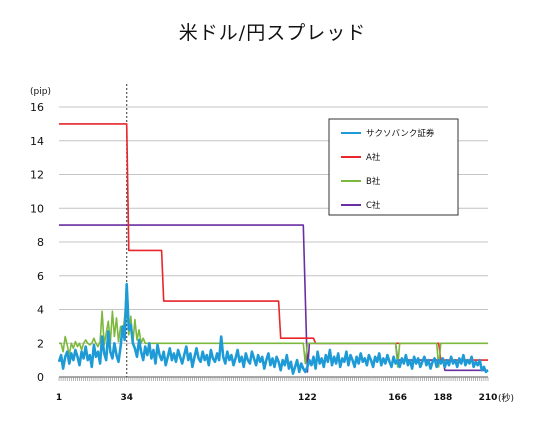 The width and height of the screenshot is (545, 422). What do you see at coordinates (37, 175) in the screenshot?
I see `y-tick-12: 12` at bounding box center [37, 175].